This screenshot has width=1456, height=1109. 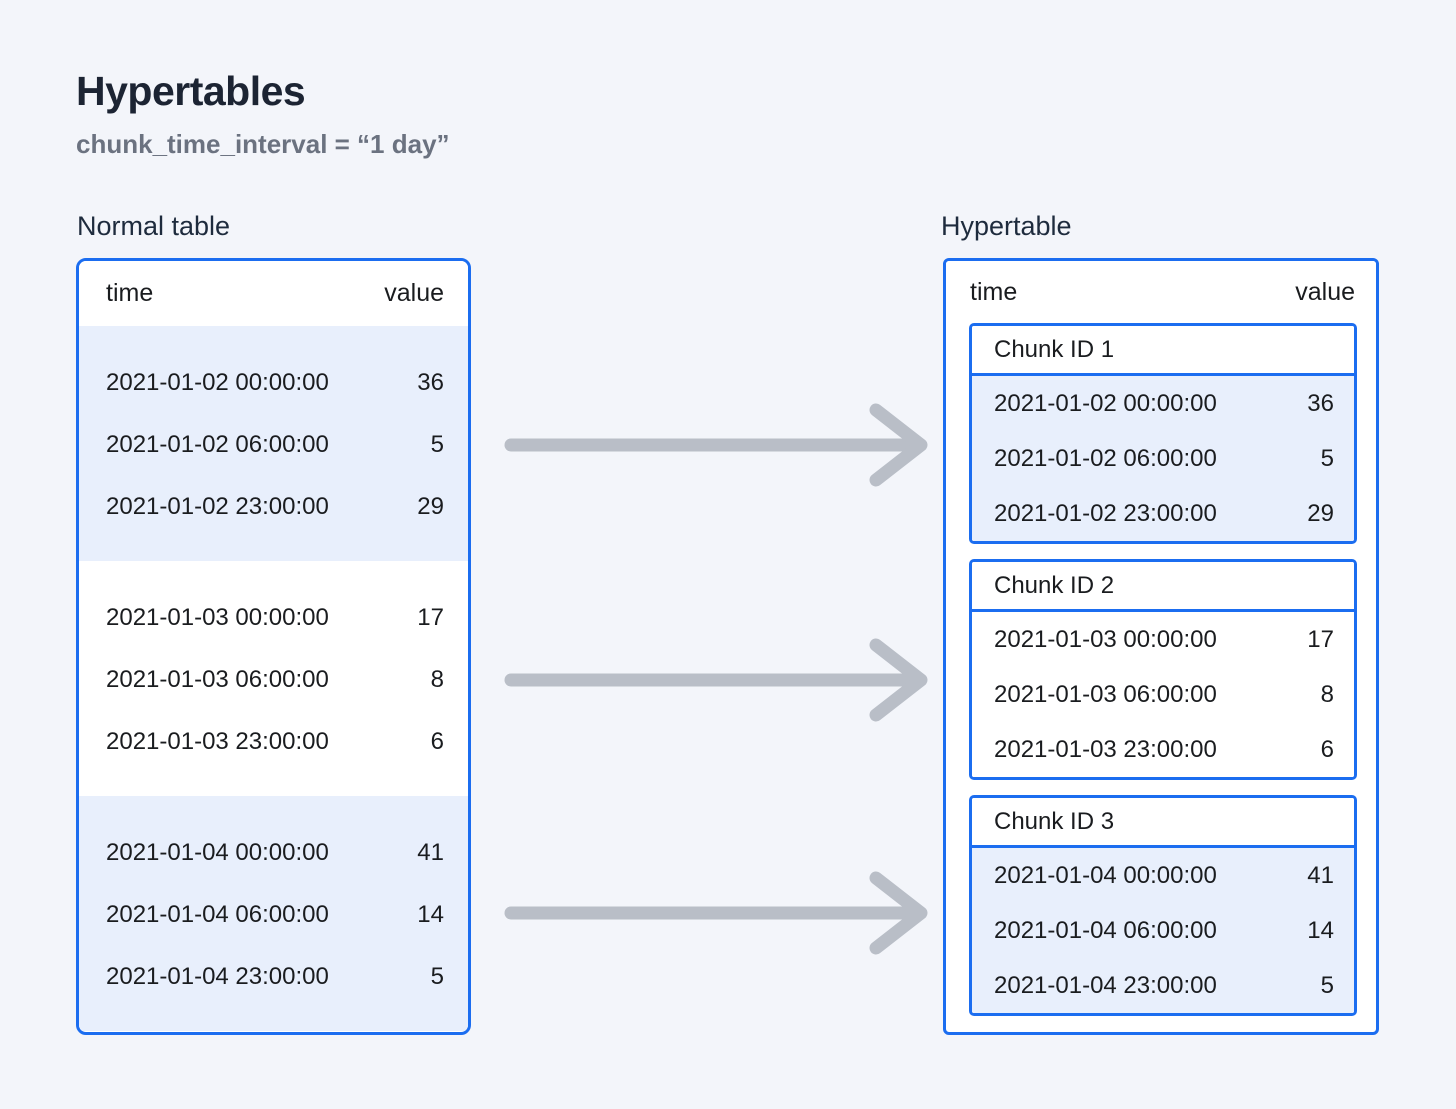 I want to click on hypertable-label: Hypertable, so click(x=1006, y=226).